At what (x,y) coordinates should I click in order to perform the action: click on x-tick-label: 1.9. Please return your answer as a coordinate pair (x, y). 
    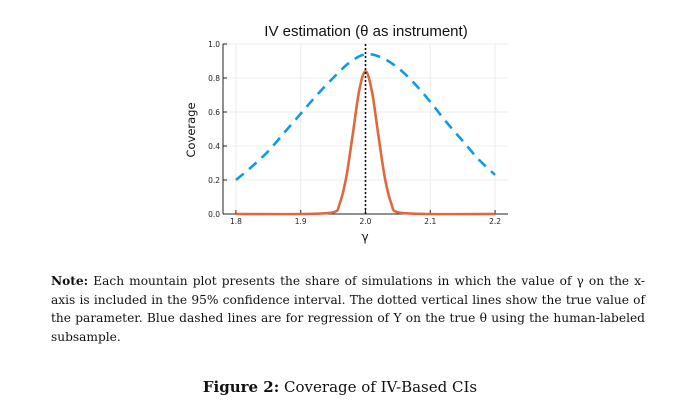
    Looking at the image, I should click on (301, 221).